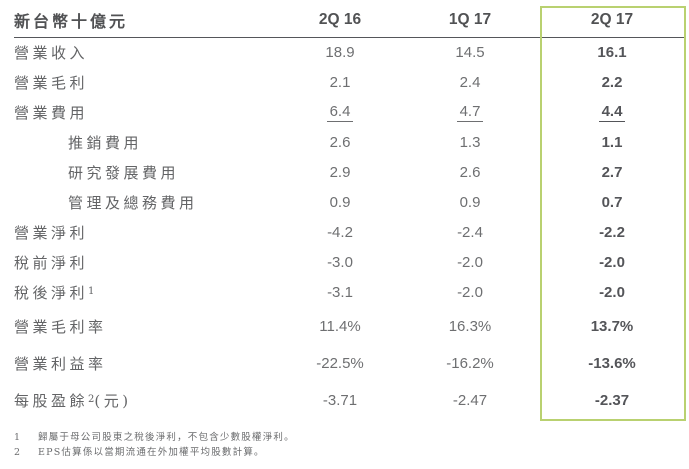  I want to click on table-row-operating-expenses: 營業費用 6.4 4.7 4.4, so click(349, 113).